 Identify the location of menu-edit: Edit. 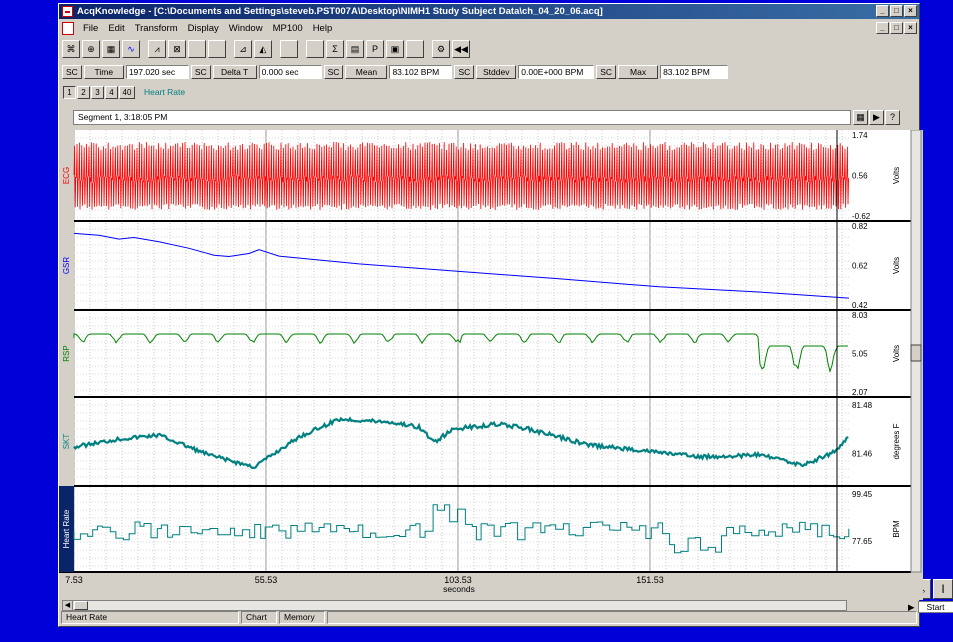
(116, 28).